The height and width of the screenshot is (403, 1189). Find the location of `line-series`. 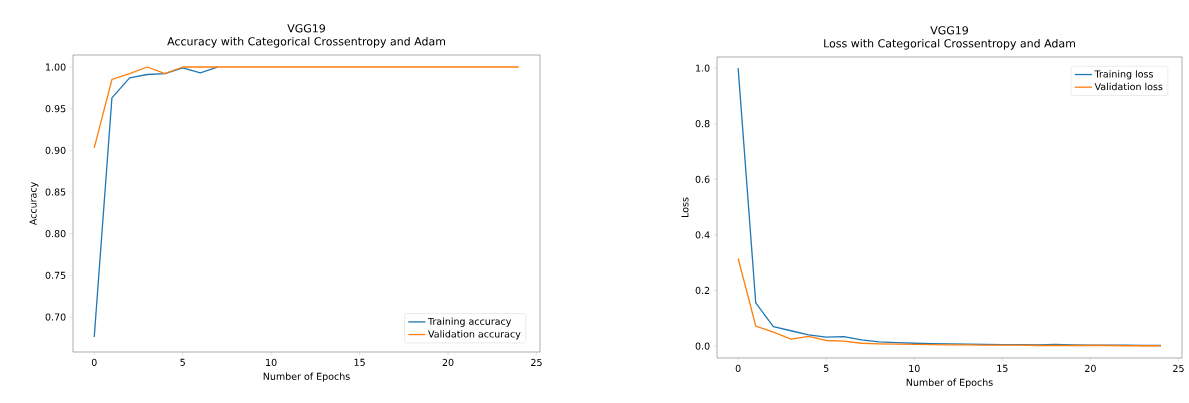

line-series is located at coordinates (156, 202).